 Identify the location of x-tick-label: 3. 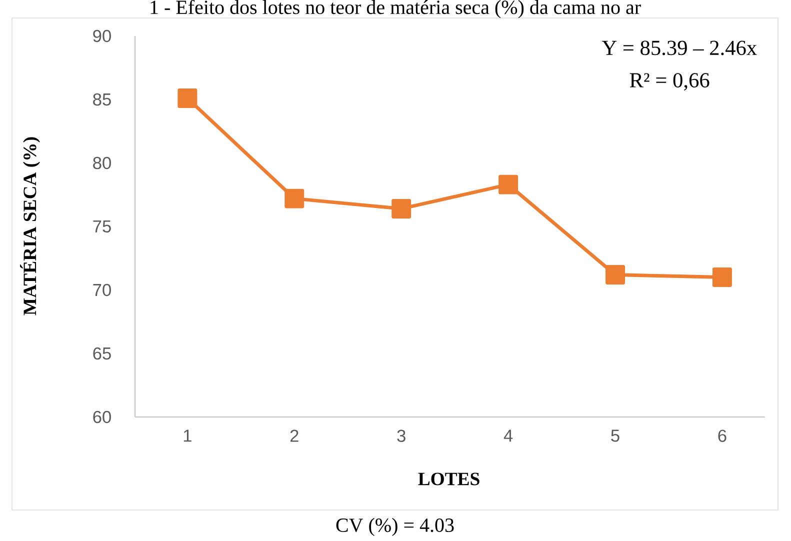
(401, 436).